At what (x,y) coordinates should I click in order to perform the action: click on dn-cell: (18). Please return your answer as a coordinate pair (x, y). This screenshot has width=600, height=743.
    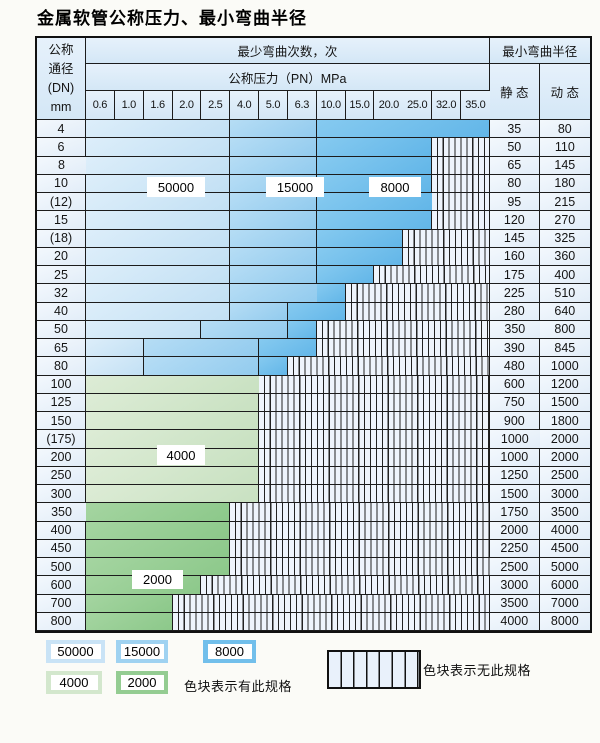
    Looking at the image, I should click on (61, 238).